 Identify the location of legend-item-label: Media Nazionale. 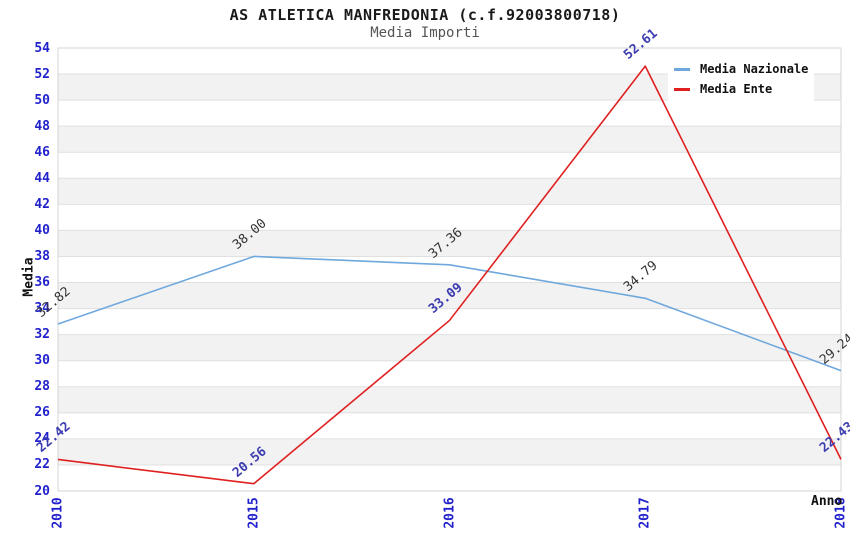
(754, 69).